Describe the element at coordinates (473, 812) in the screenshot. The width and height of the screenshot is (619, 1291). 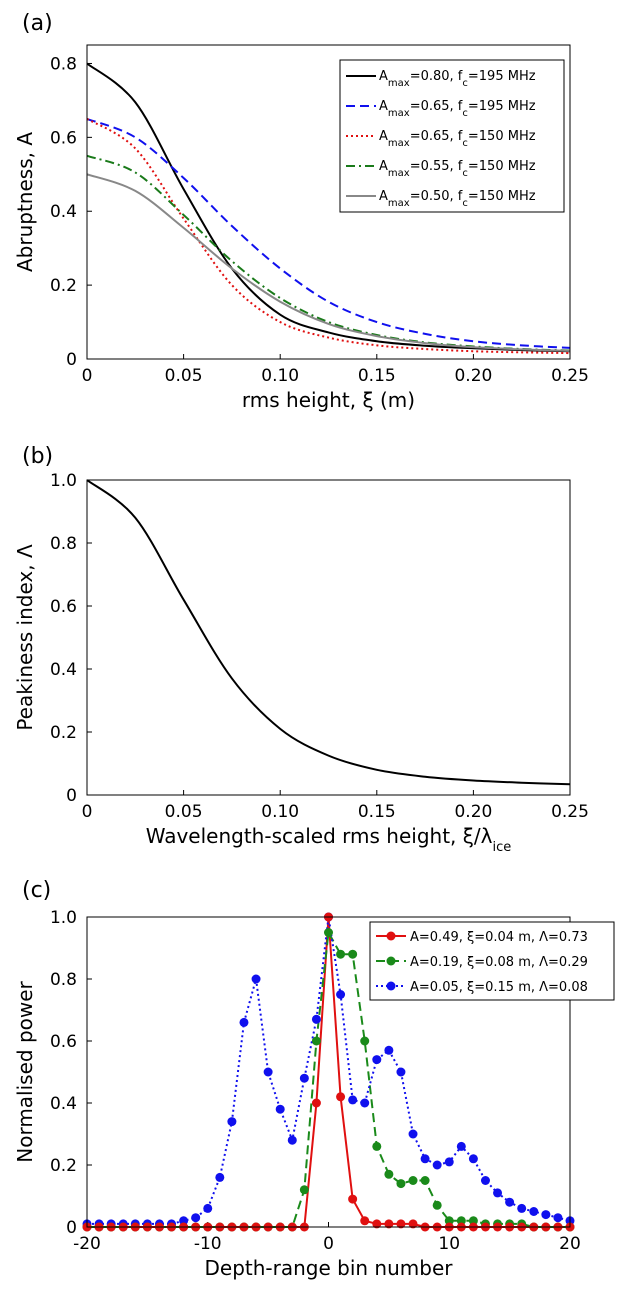
I see `x-tick-label: 0.20` at that location.